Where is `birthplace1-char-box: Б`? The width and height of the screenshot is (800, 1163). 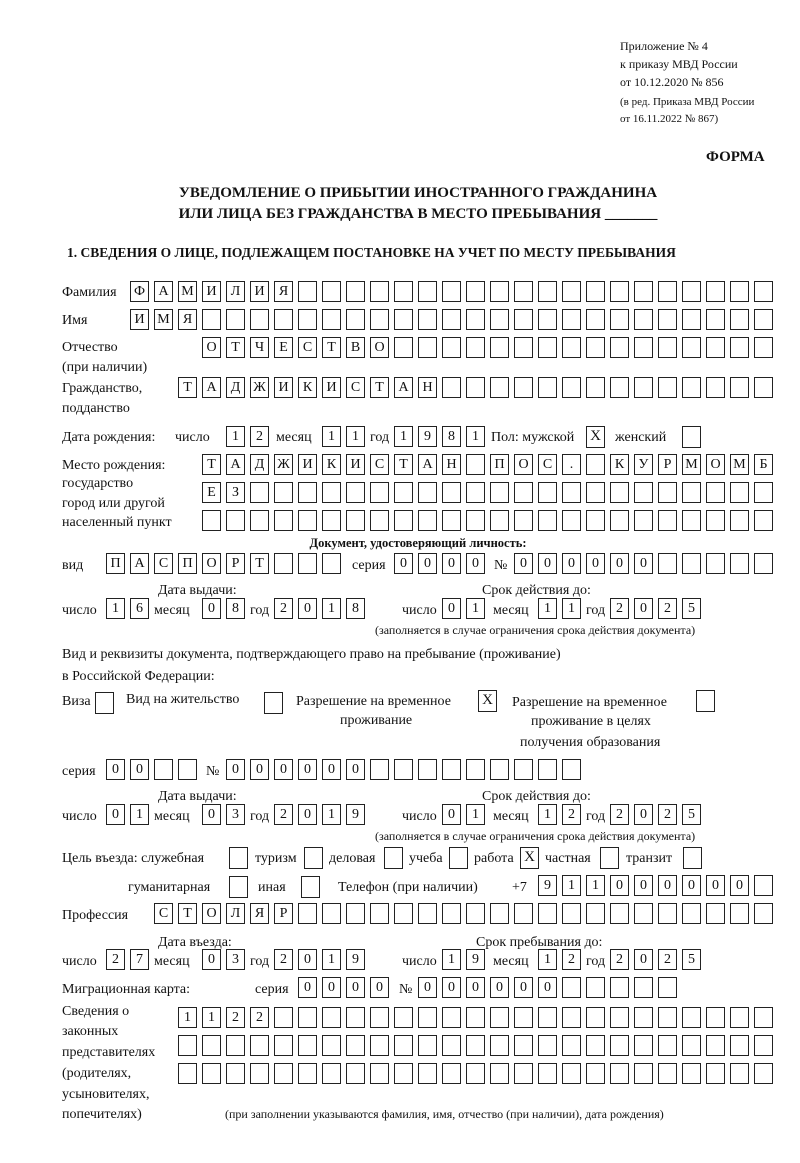
birthplace1-char-box: Б is located at coordinates (763, 464).